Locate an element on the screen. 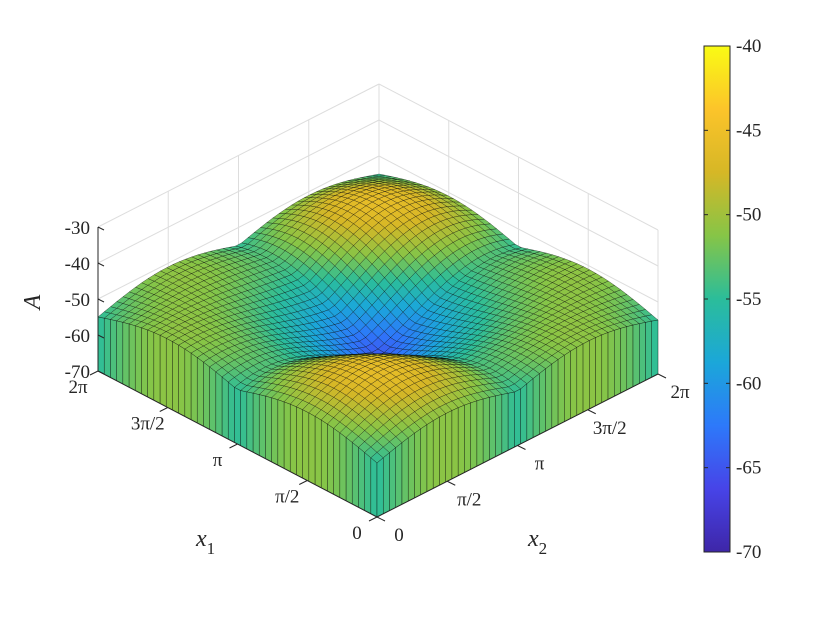 The width and height of the screenshot is (830, 623). colorbar-ticks: -70 -65 -60 -55 -50 -45 -40 is located at coordinates (732, 299).